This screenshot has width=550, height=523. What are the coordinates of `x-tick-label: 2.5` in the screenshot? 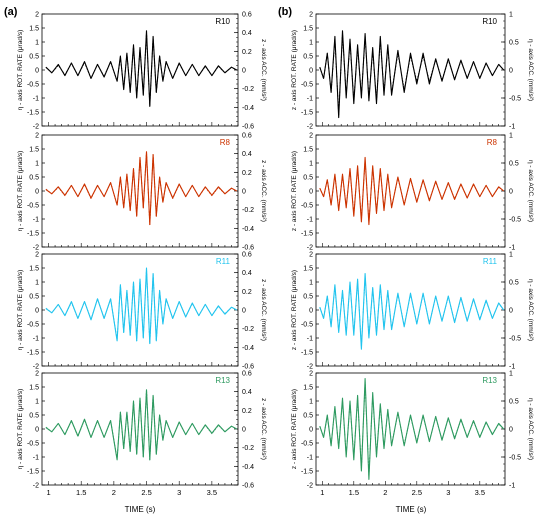 It's located at (417, 492).